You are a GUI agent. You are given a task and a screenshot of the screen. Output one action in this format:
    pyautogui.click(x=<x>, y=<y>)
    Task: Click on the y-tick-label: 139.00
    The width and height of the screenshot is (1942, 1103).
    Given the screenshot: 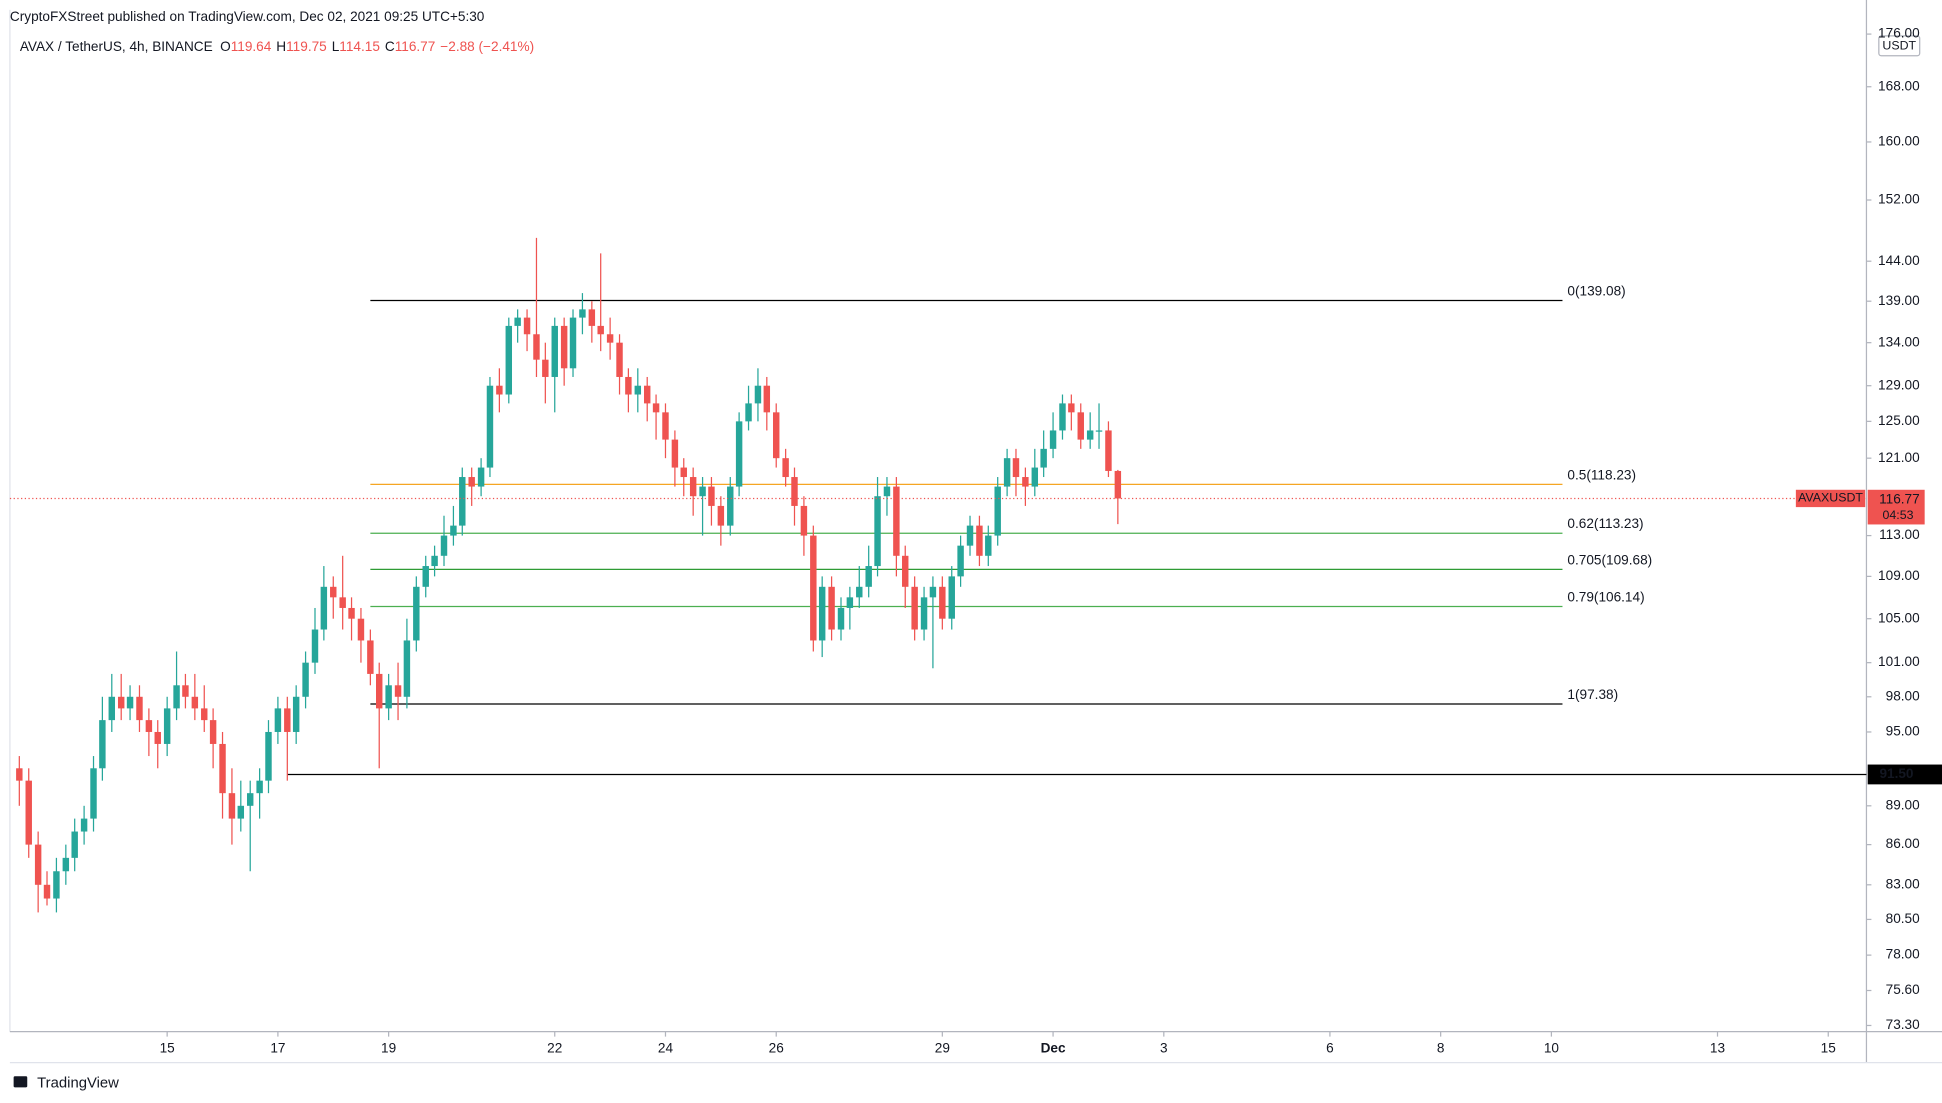 What is the action you would take?
    pyautogui.click(x=1899, y=300)
    